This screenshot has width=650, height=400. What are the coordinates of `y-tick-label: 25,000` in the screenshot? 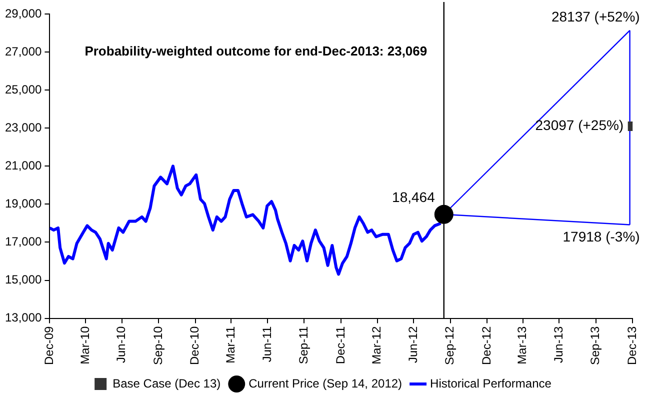 It's located at (23, 89).